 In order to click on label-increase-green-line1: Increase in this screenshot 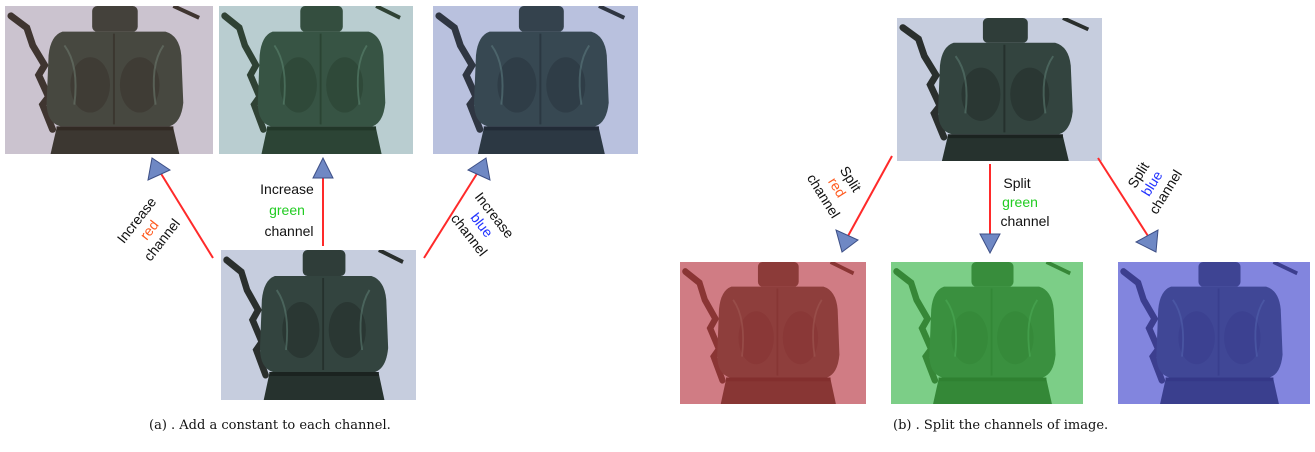, I will do `click(287, 189)`.